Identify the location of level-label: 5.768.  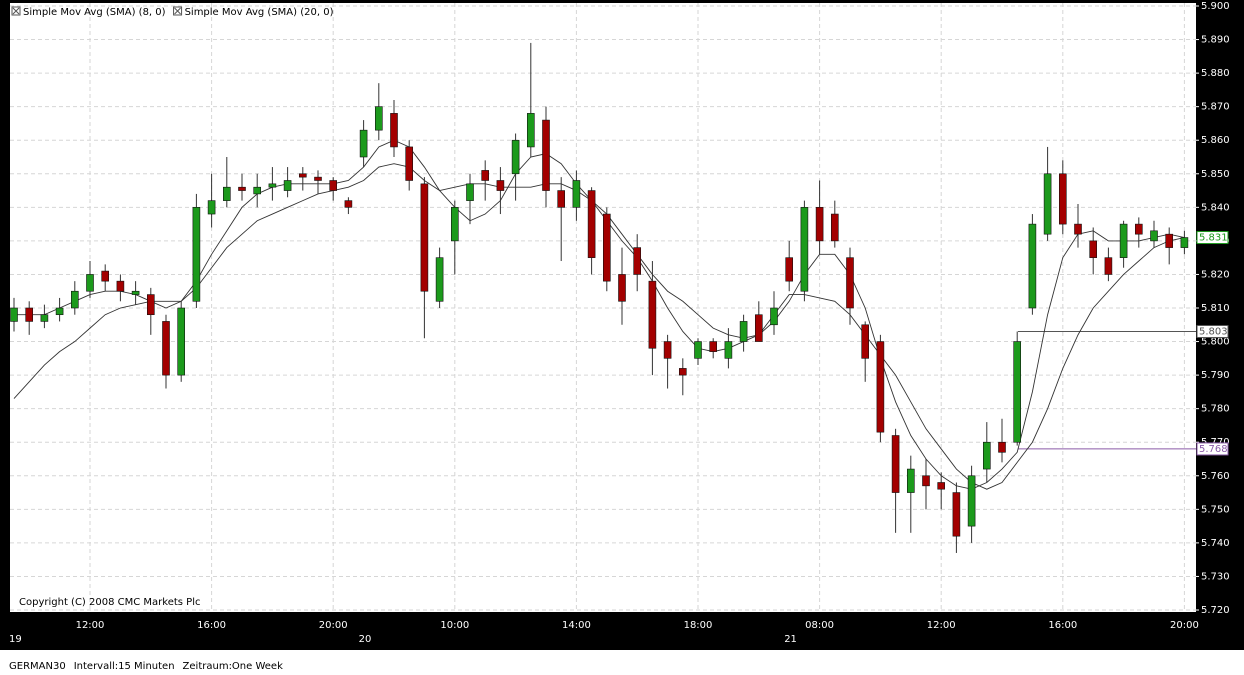
(1213, 449).